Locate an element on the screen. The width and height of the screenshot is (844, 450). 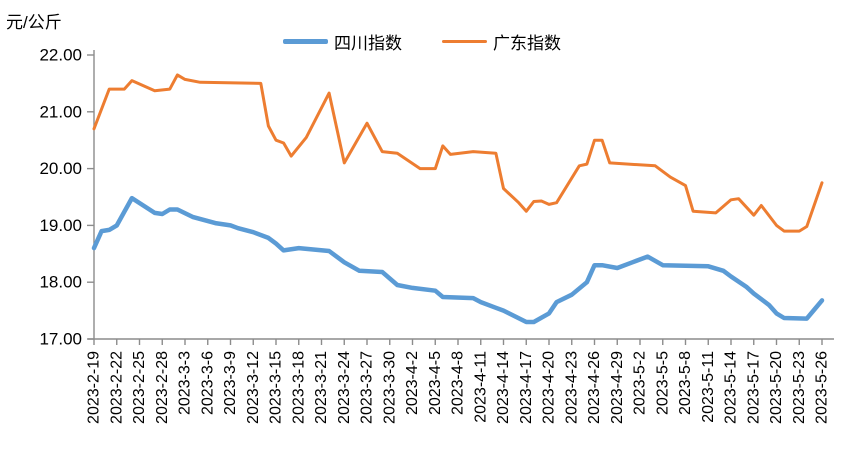
x-tick-label: 2023-5-8 is located at coordinates (685, 383).